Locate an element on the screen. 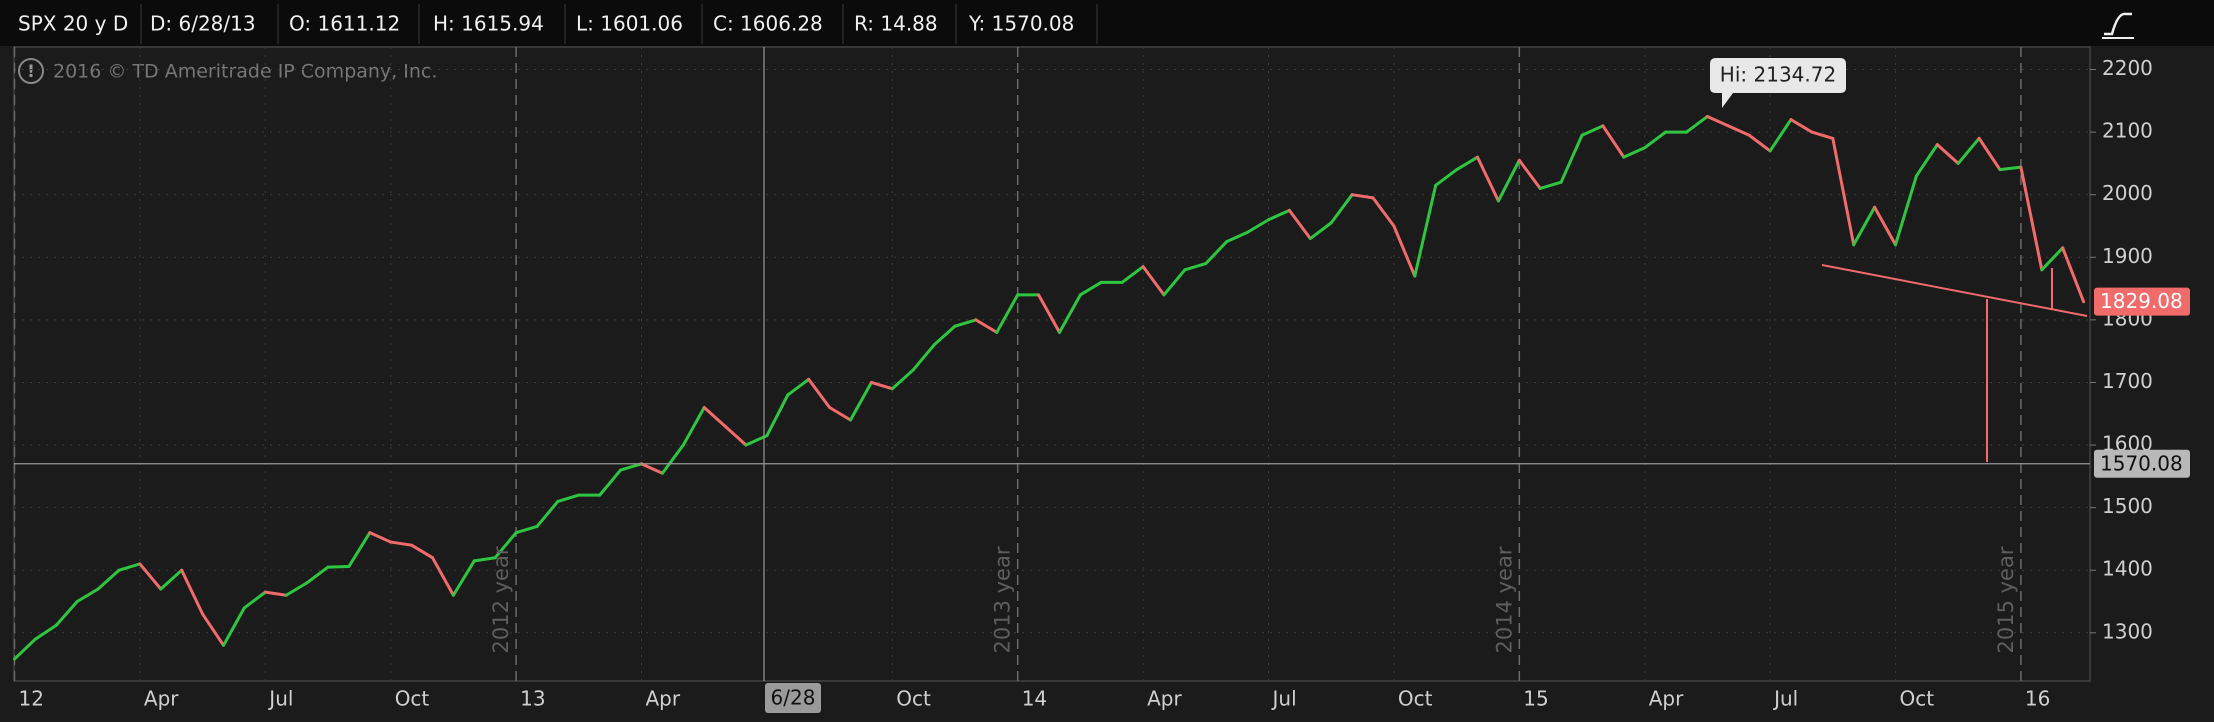  info-icon-mark: ! is located at coordinates (31, 72).